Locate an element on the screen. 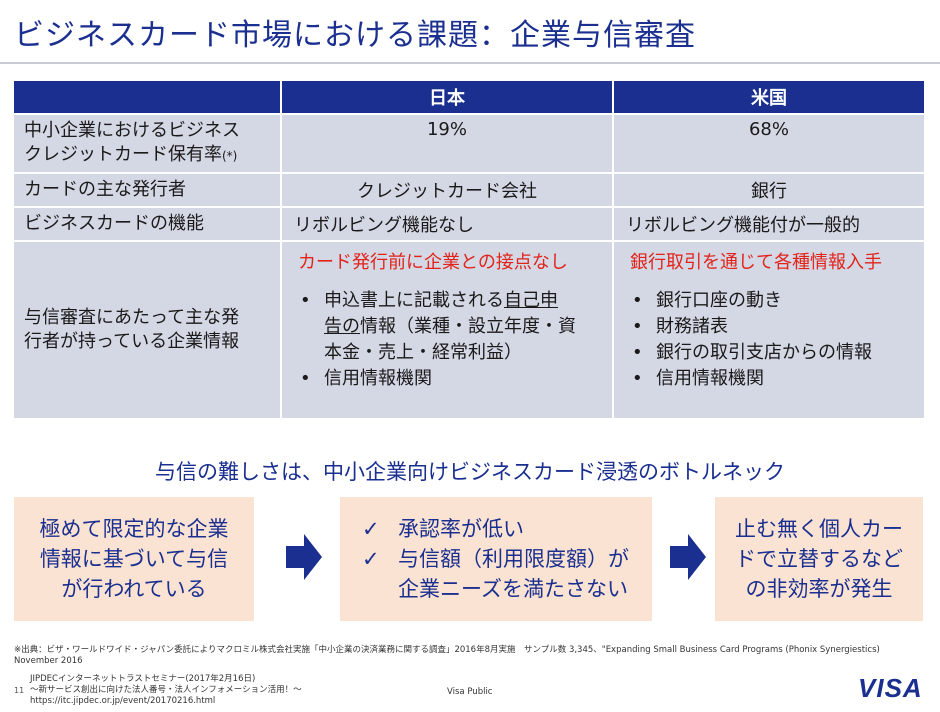  list-item: ✓ 承認率が低い is located at coordinates (495, 529).